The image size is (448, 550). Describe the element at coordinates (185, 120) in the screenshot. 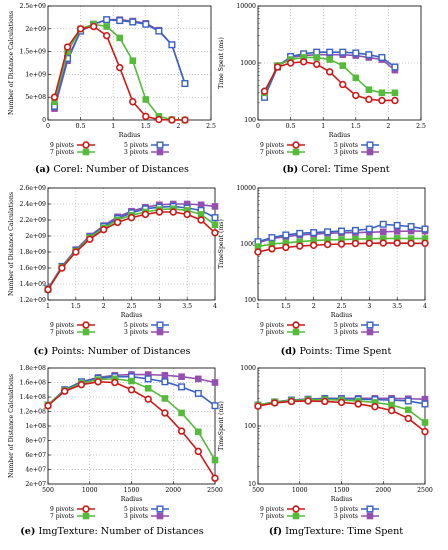

I see `panel-a-point-9-pivots` at that location.